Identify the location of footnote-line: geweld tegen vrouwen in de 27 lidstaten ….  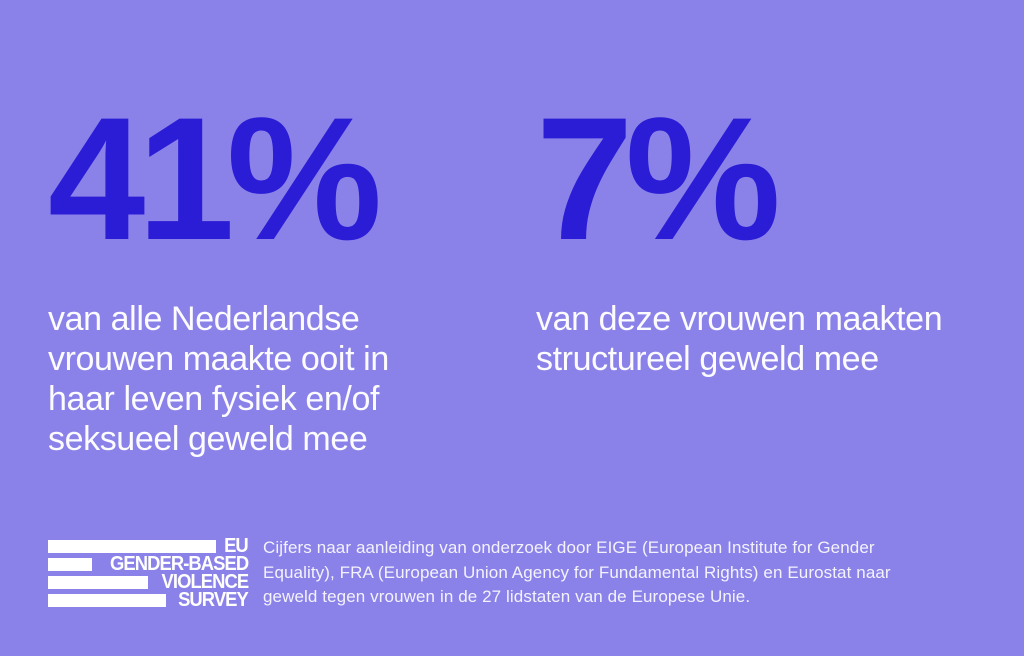
(507, 596).